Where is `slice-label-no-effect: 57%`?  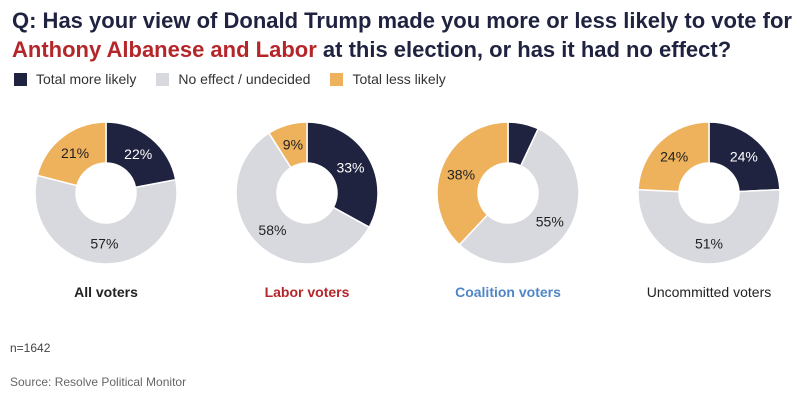 slice-label-no-effect: 57% is located at coordinates (104, 243).